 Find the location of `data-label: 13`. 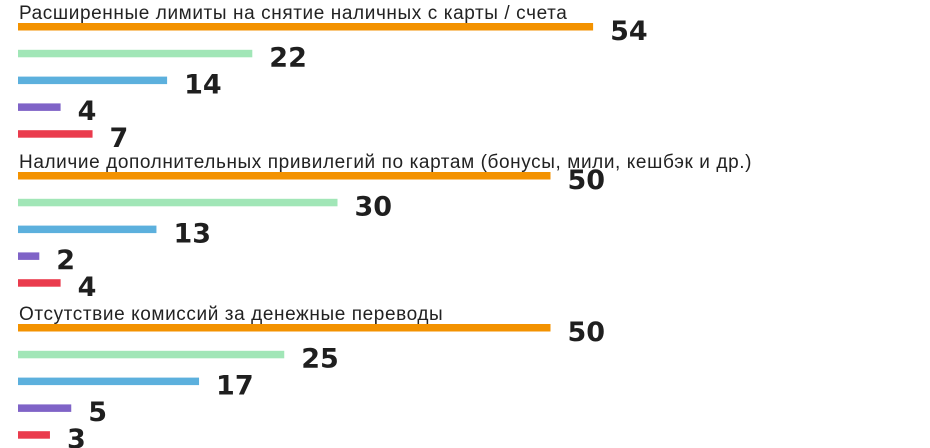

data-label: 13 is located at coordinates (192, 233).